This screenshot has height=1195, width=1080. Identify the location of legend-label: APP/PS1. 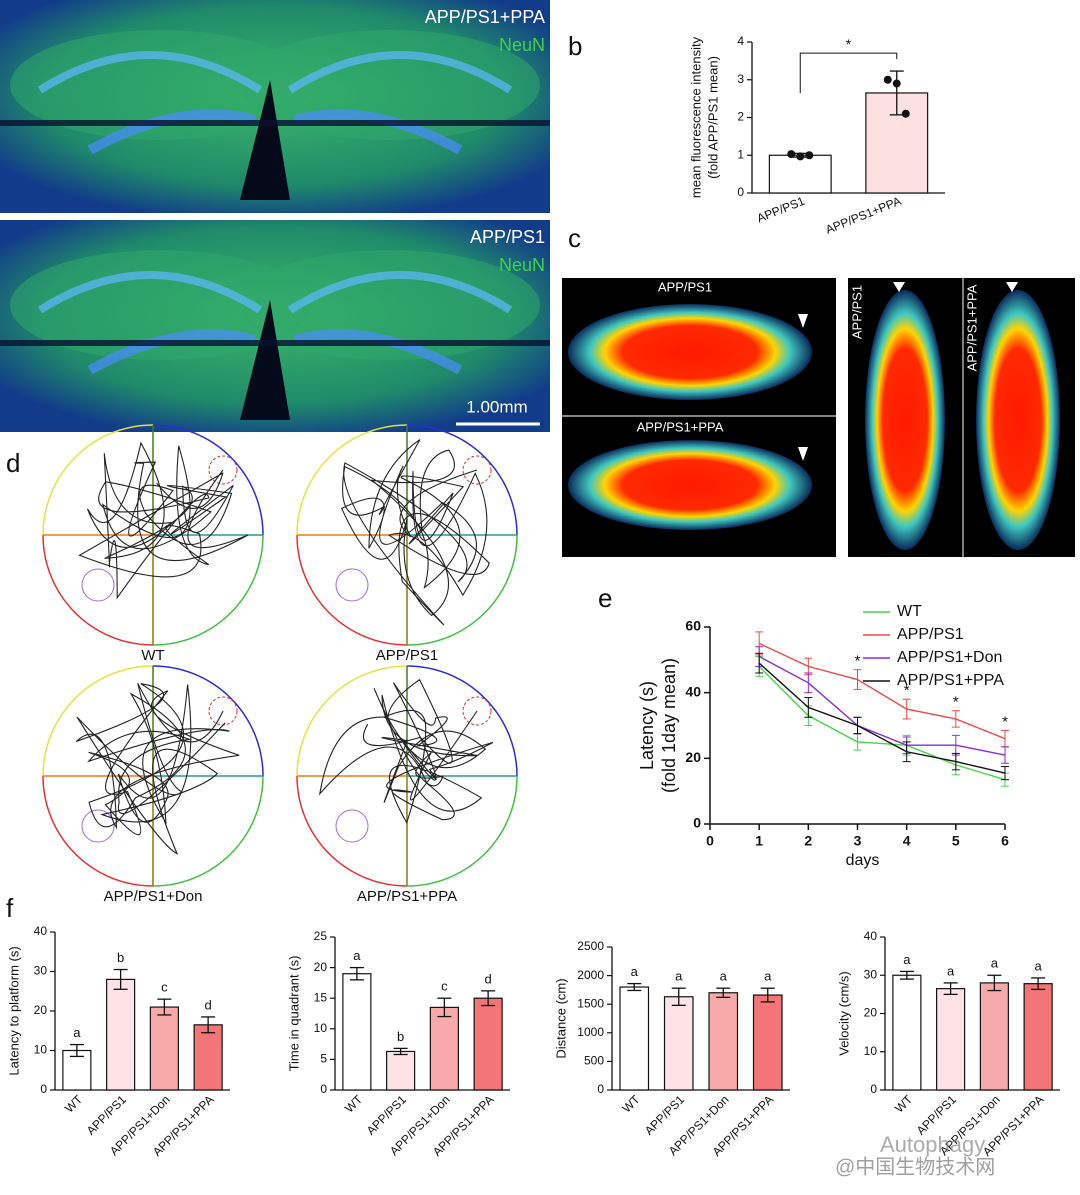
(930, 634).